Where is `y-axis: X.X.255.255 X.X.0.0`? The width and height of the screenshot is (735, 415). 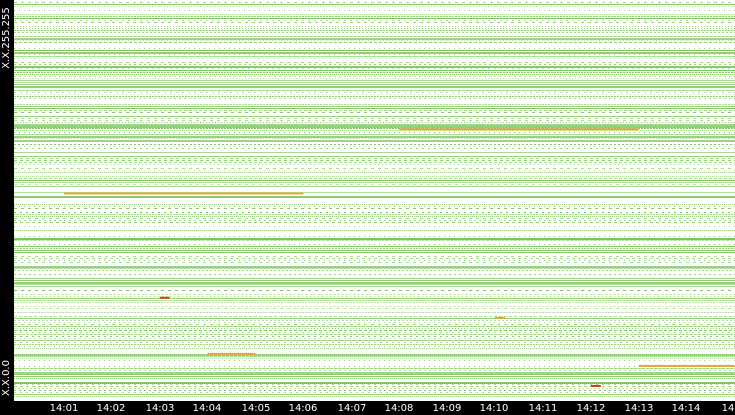 y-axis: X.X.255.255 X.X.0.0 is located at coordinates (7, 207).